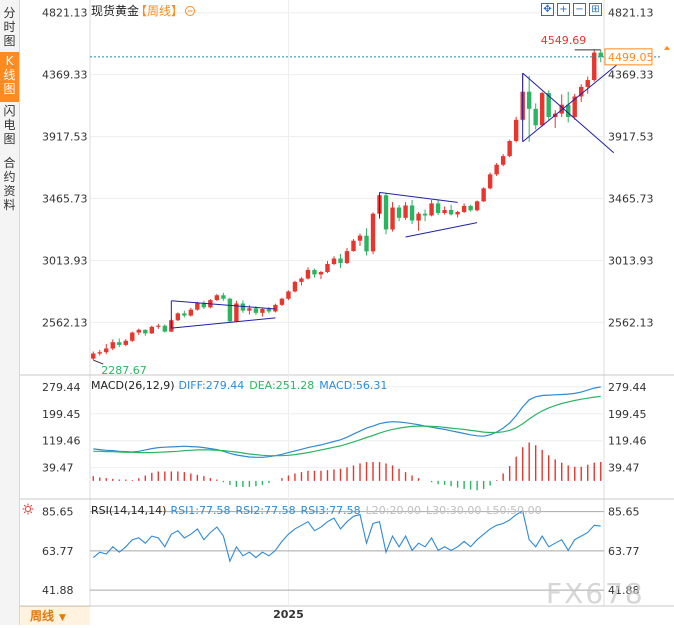 The height and width of the screenshot is (628, 674). Describe the element at coordinates (65, 322) in the screenshot. I see `k-tick-left-5: 2562.13` at that location.